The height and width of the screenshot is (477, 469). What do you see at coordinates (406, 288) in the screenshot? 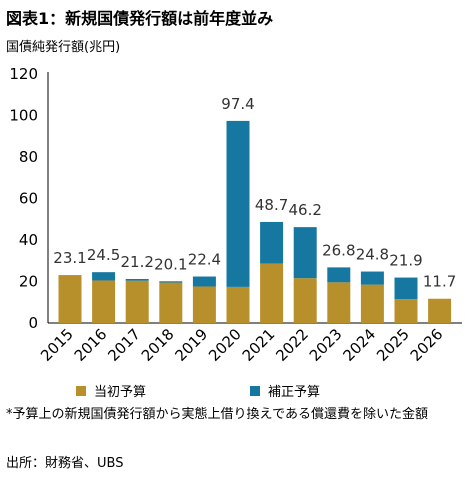
I see `bar-supplementary-2025` at bounding box center [406, 288].